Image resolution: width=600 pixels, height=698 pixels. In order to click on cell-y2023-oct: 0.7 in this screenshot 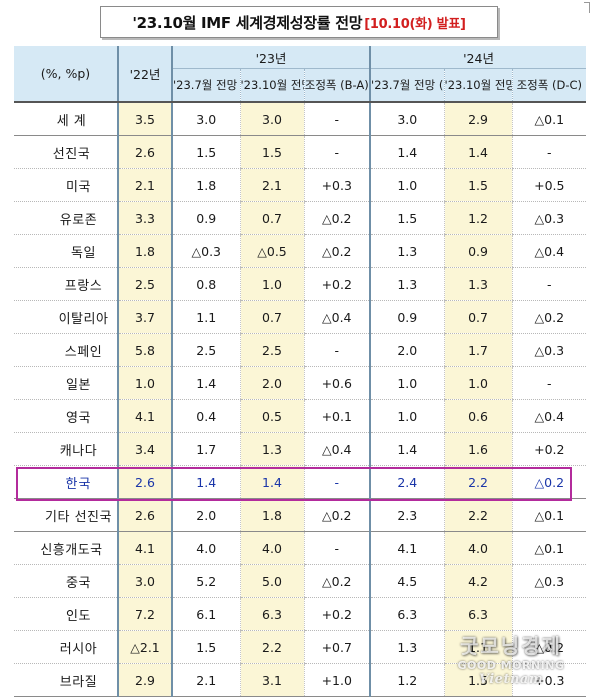, I will do `click(271, 218)`.